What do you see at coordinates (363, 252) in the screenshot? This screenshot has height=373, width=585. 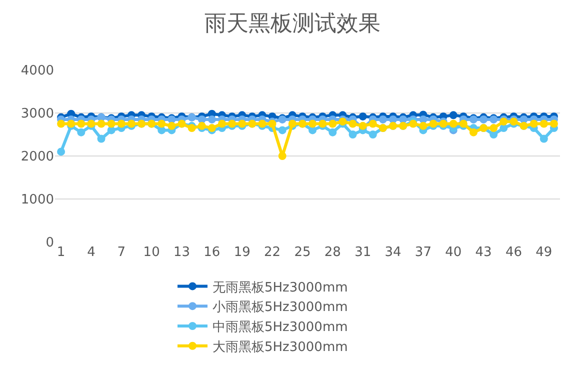 I see `x-tick-label: 31` at bounding box center [363, 252].